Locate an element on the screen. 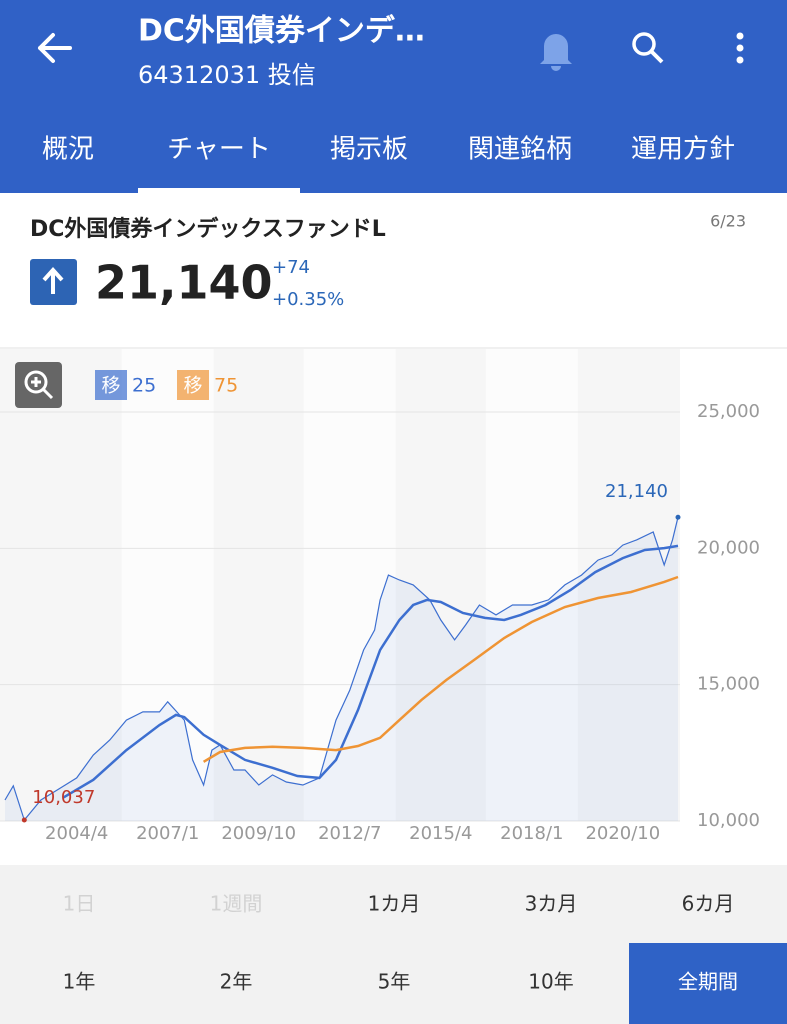 Image resolution: width=787 pixels, height=1024 pixels. x-tick-label: 2007/1 is located at coordinates (167, 833).